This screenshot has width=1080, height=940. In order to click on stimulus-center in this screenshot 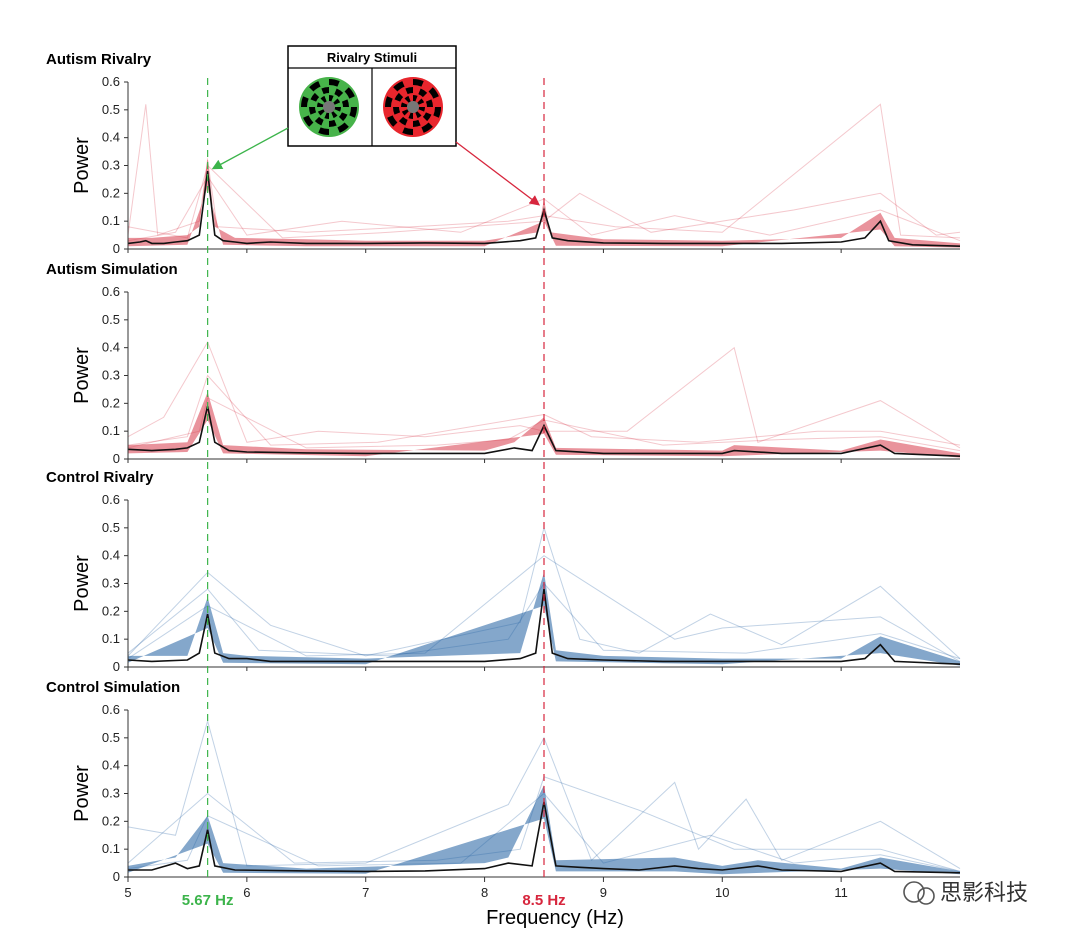, I will do `click(329, 107)`.